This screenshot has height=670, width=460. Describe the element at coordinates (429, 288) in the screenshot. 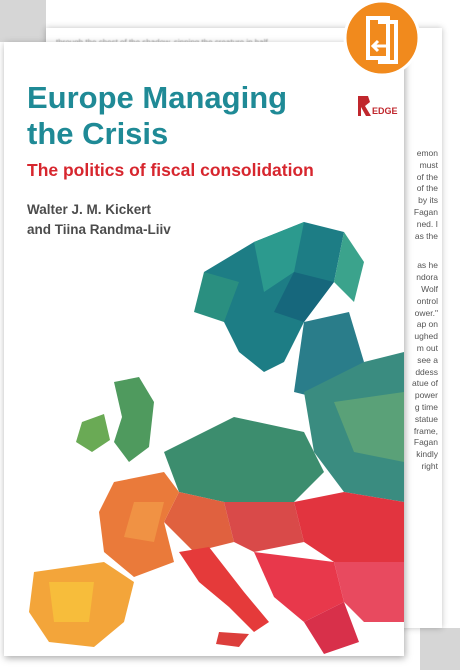

I see `page-text-fragment: Wolf` at that location.